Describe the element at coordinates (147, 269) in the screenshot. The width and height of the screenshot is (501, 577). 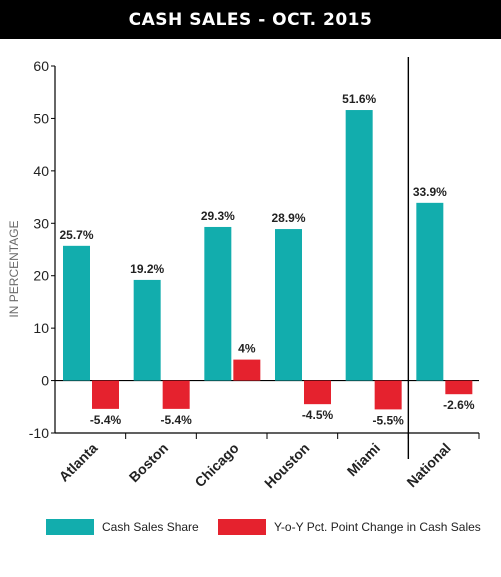
I see `bar-value-label: 19.2%` at that location.